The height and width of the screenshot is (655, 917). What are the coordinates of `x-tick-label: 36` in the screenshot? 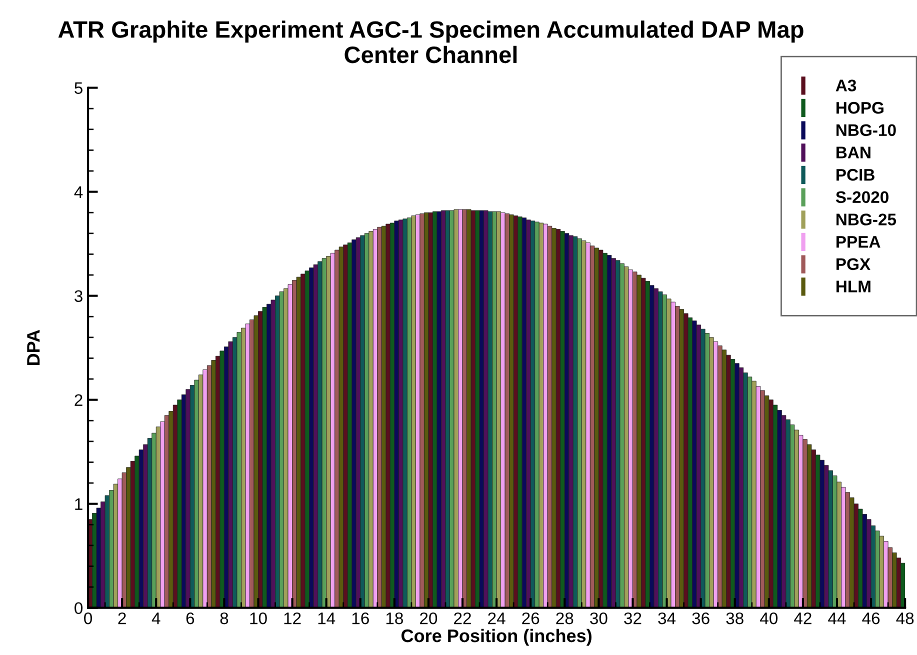 It's located at (701, 618).